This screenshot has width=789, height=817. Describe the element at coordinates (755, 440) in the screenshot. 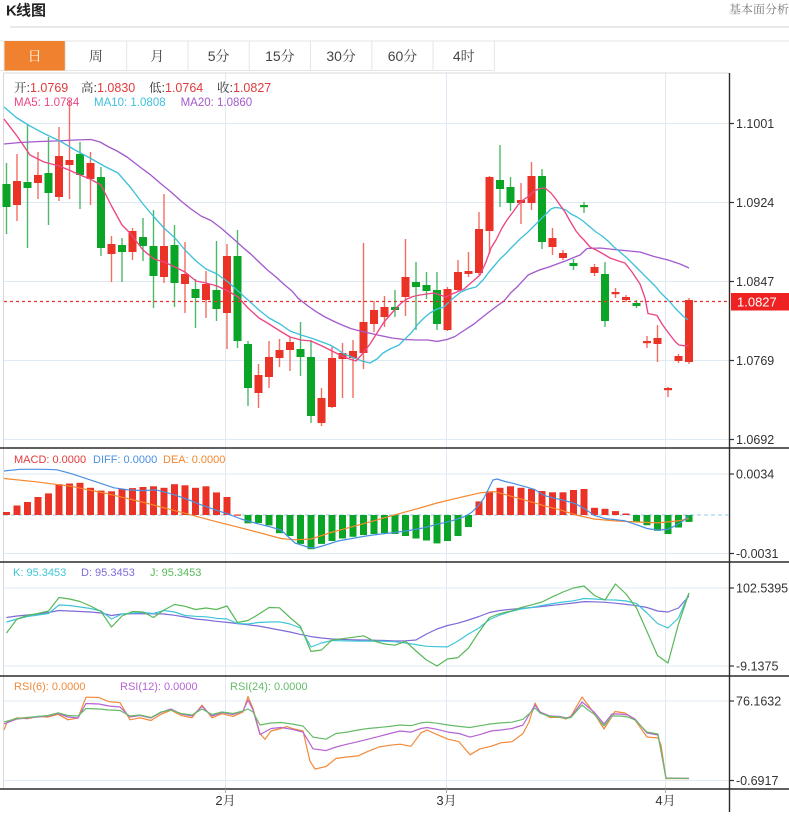

I see `svg-text: 1.0692` at that location.